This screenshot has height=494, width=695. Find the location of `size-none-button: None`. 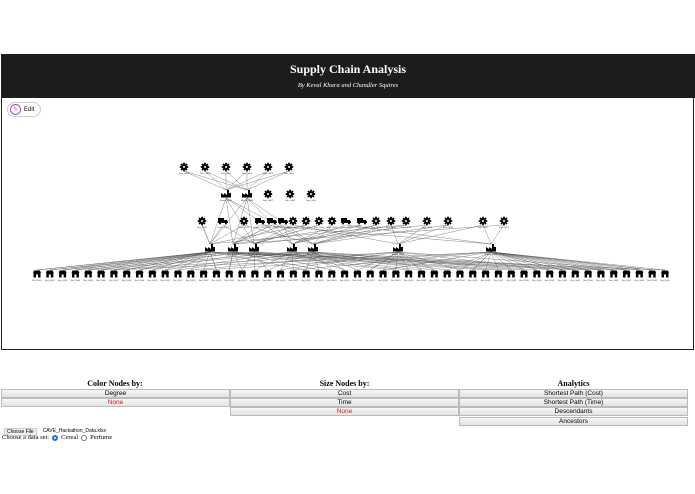

size-none-button: None is located at coordinates (344, 411).